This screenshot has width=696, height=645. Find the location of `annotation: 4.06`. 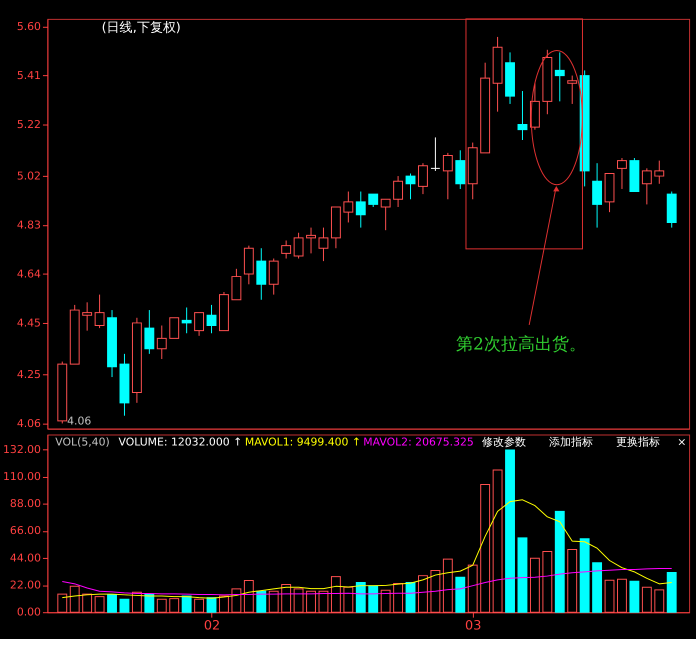

annotation: 4.06 is located at coordinates (79, 421).